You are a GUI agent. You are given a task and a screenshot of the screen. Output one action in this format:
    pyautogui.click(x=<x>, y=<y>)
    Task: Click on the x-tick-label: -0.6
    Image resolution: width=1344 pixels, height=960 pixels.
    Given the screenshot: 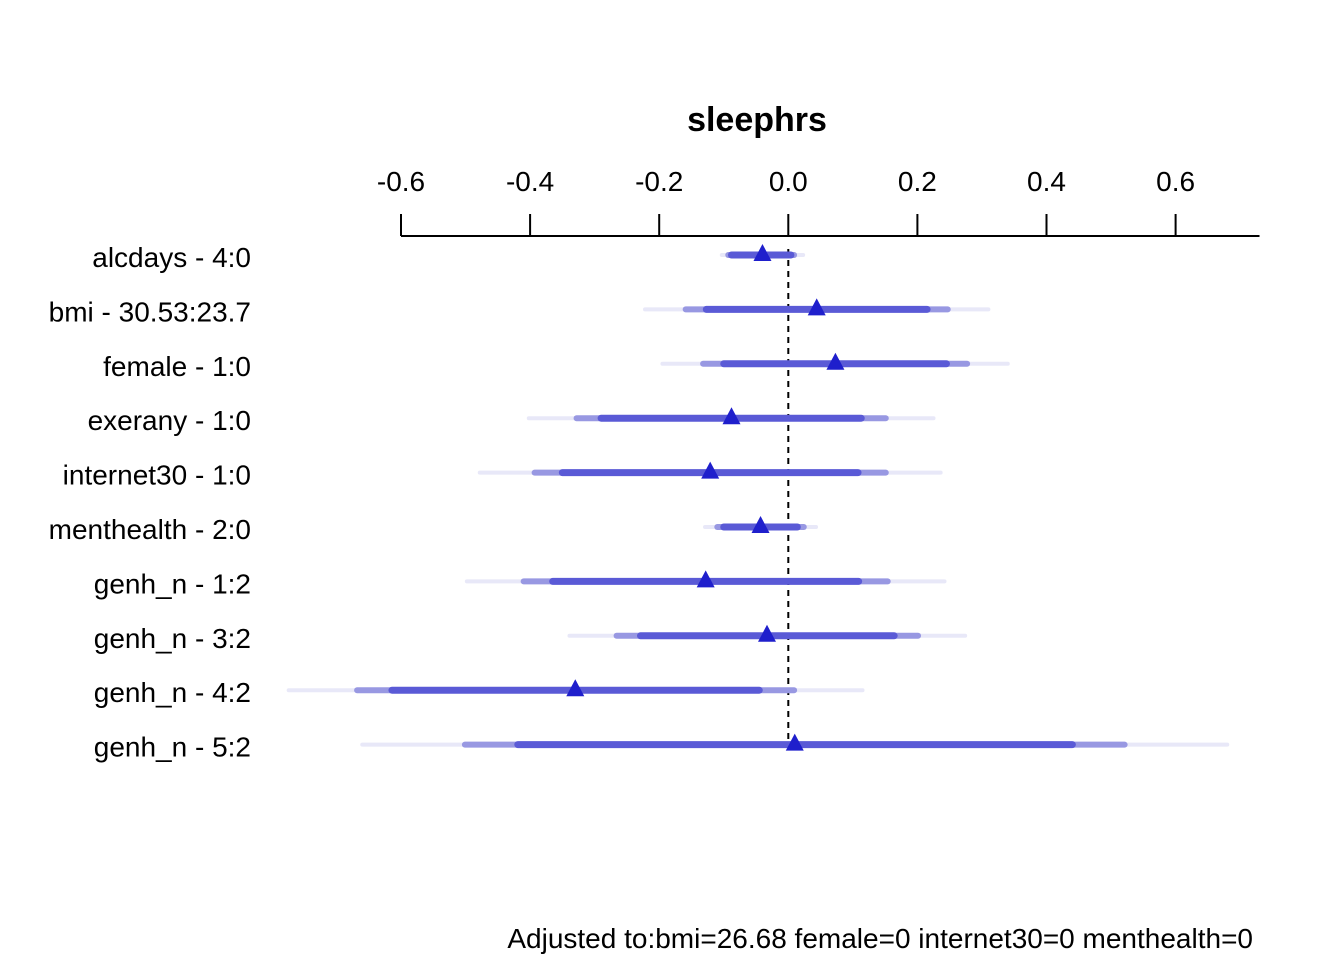 What is the action you would take?
    pyautogui.click(x=401, y=181)
    